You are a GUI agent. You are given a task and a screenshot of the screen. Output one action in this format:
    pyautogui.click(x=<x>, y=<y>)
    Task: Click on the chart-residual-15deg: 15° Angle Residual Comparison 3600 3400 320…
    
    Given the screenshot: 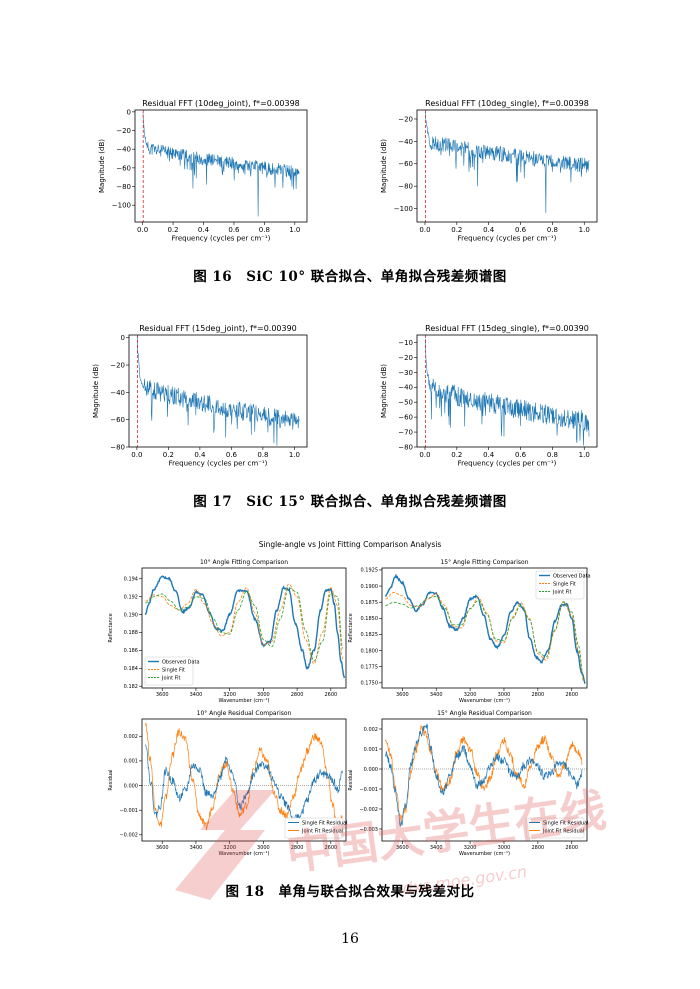 What is the action you would take?
    pyautogui.click(x=468, y=783)
    